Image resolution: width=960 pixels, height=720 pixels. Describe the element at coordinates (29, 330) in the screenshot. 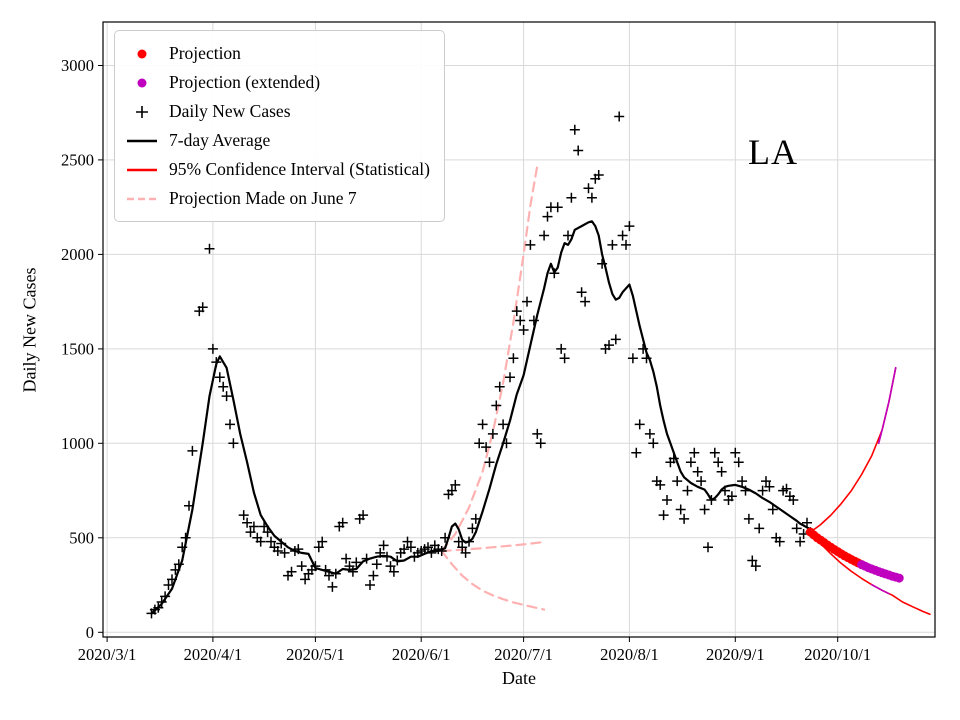

I see `y-axis-label: Daily New Cases` at that location.